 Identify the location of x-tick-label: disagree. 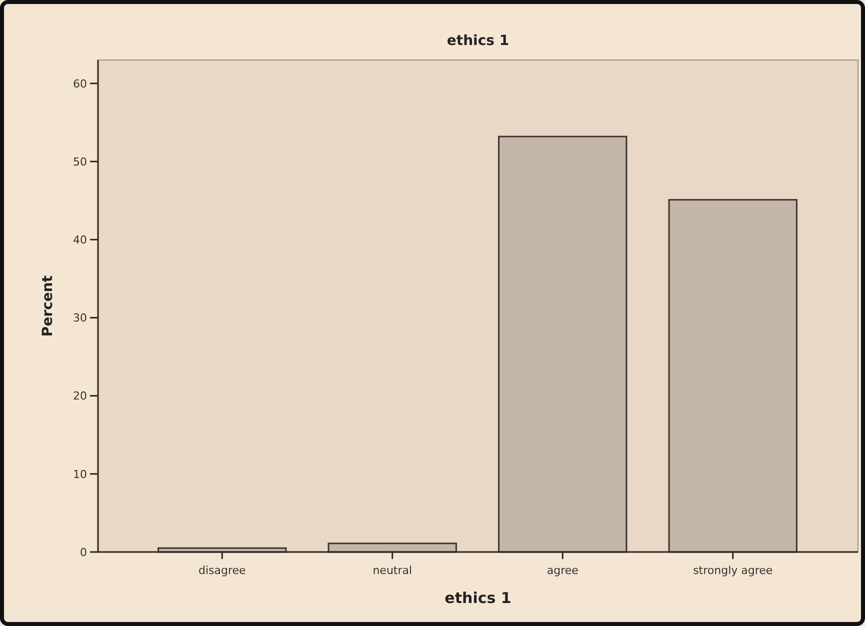
(222, 570).